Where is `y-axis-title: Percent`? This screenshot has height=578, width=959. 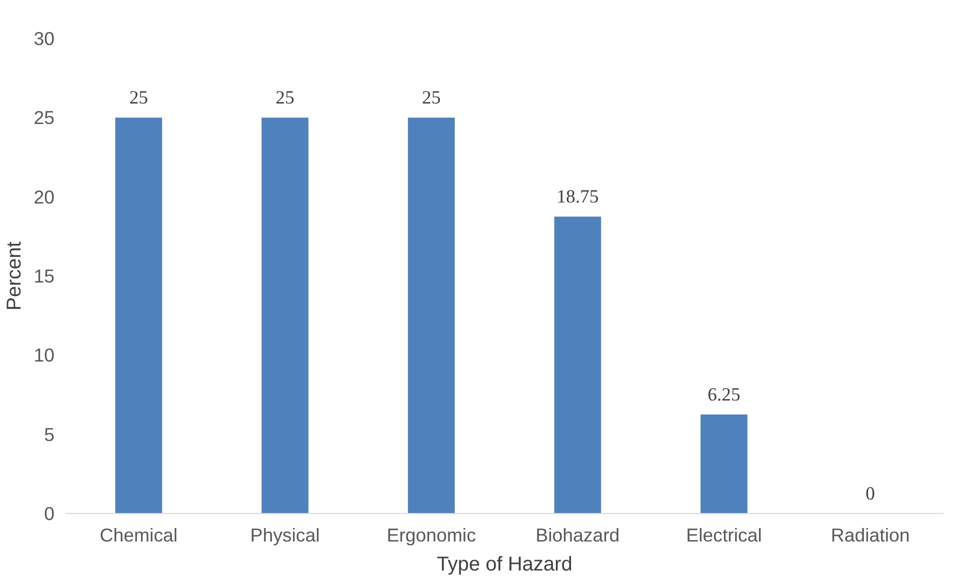 y-axis-title: Percent is located at coordinates (15, 275).